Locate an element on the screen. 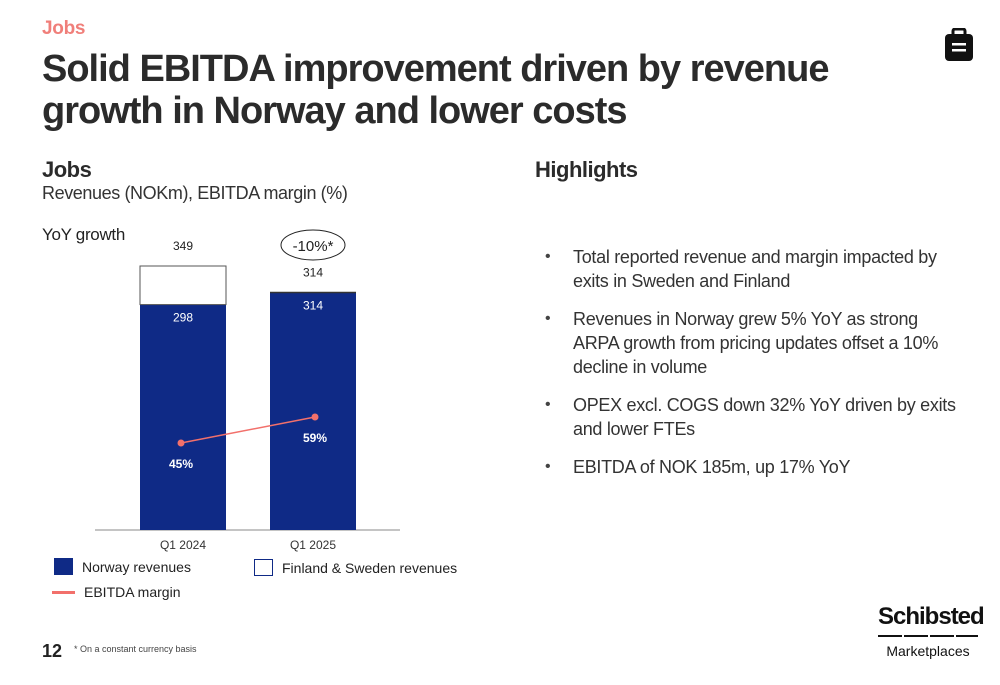 The height and width of the screenshot is (685, 1000). legend-finland-sweden: Finland & Sweden revenues is located at coordinates (355, 567).